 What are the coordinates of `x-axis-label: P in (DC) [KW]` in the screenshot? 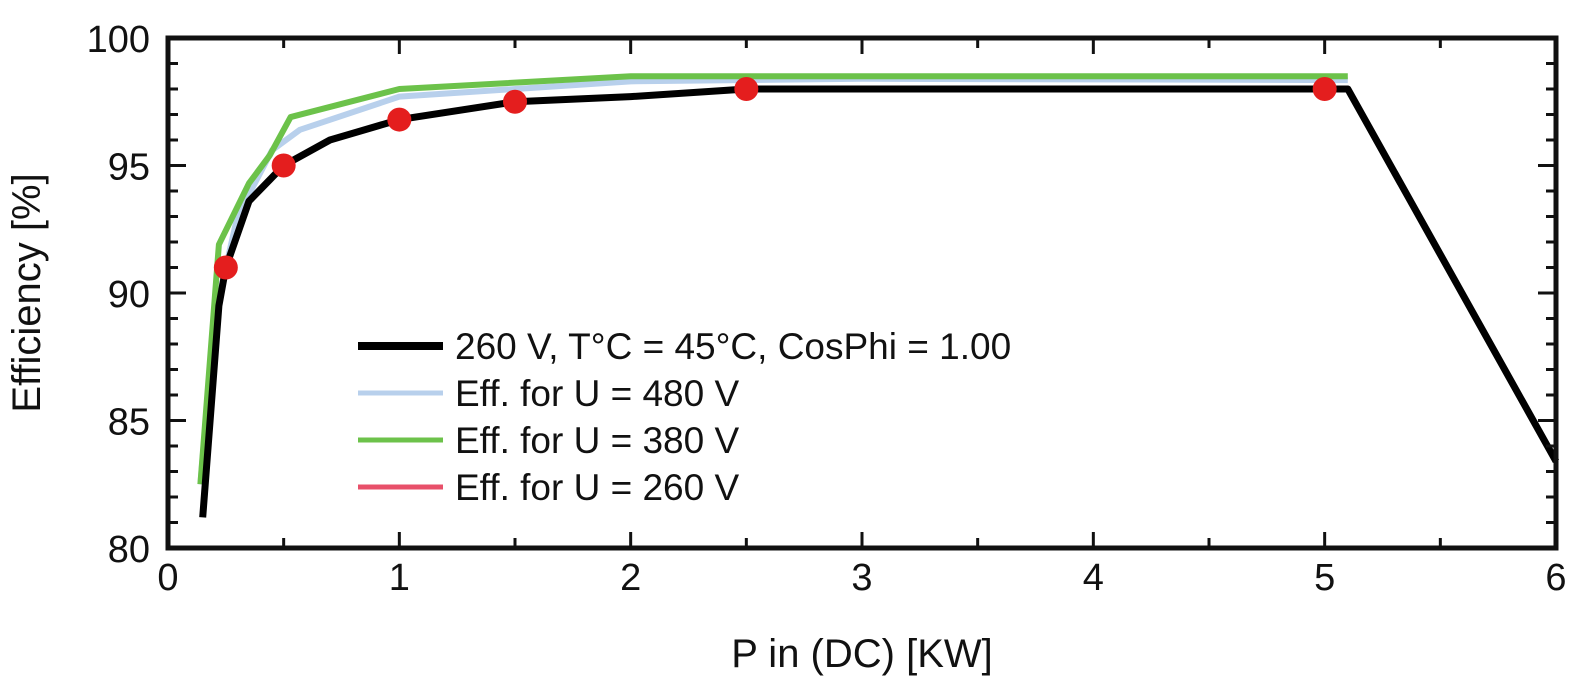 It's located at (862, 654).